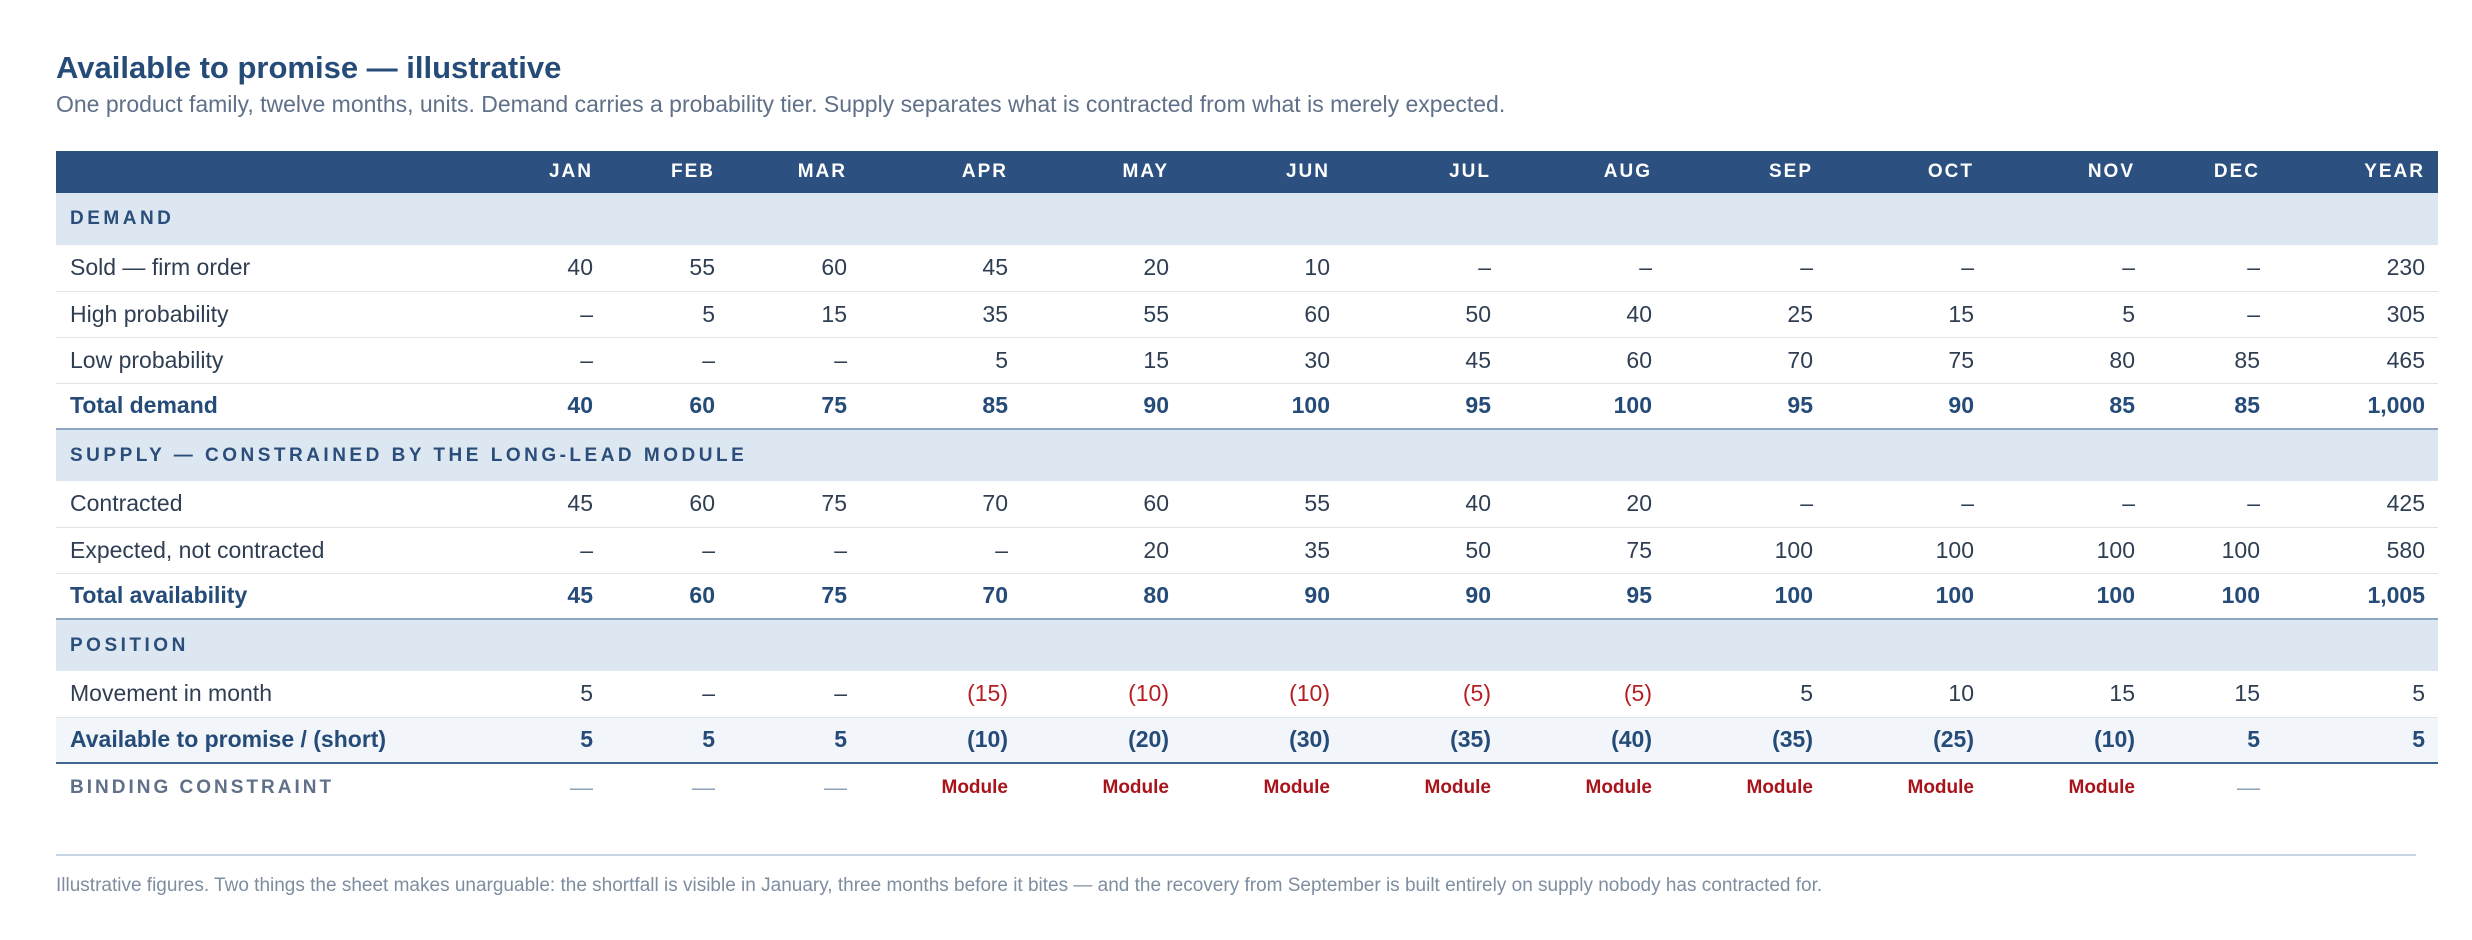 The width and height of the screenshot is (2472, 940). I want to click on header-apr: APR, so click(984, 171).